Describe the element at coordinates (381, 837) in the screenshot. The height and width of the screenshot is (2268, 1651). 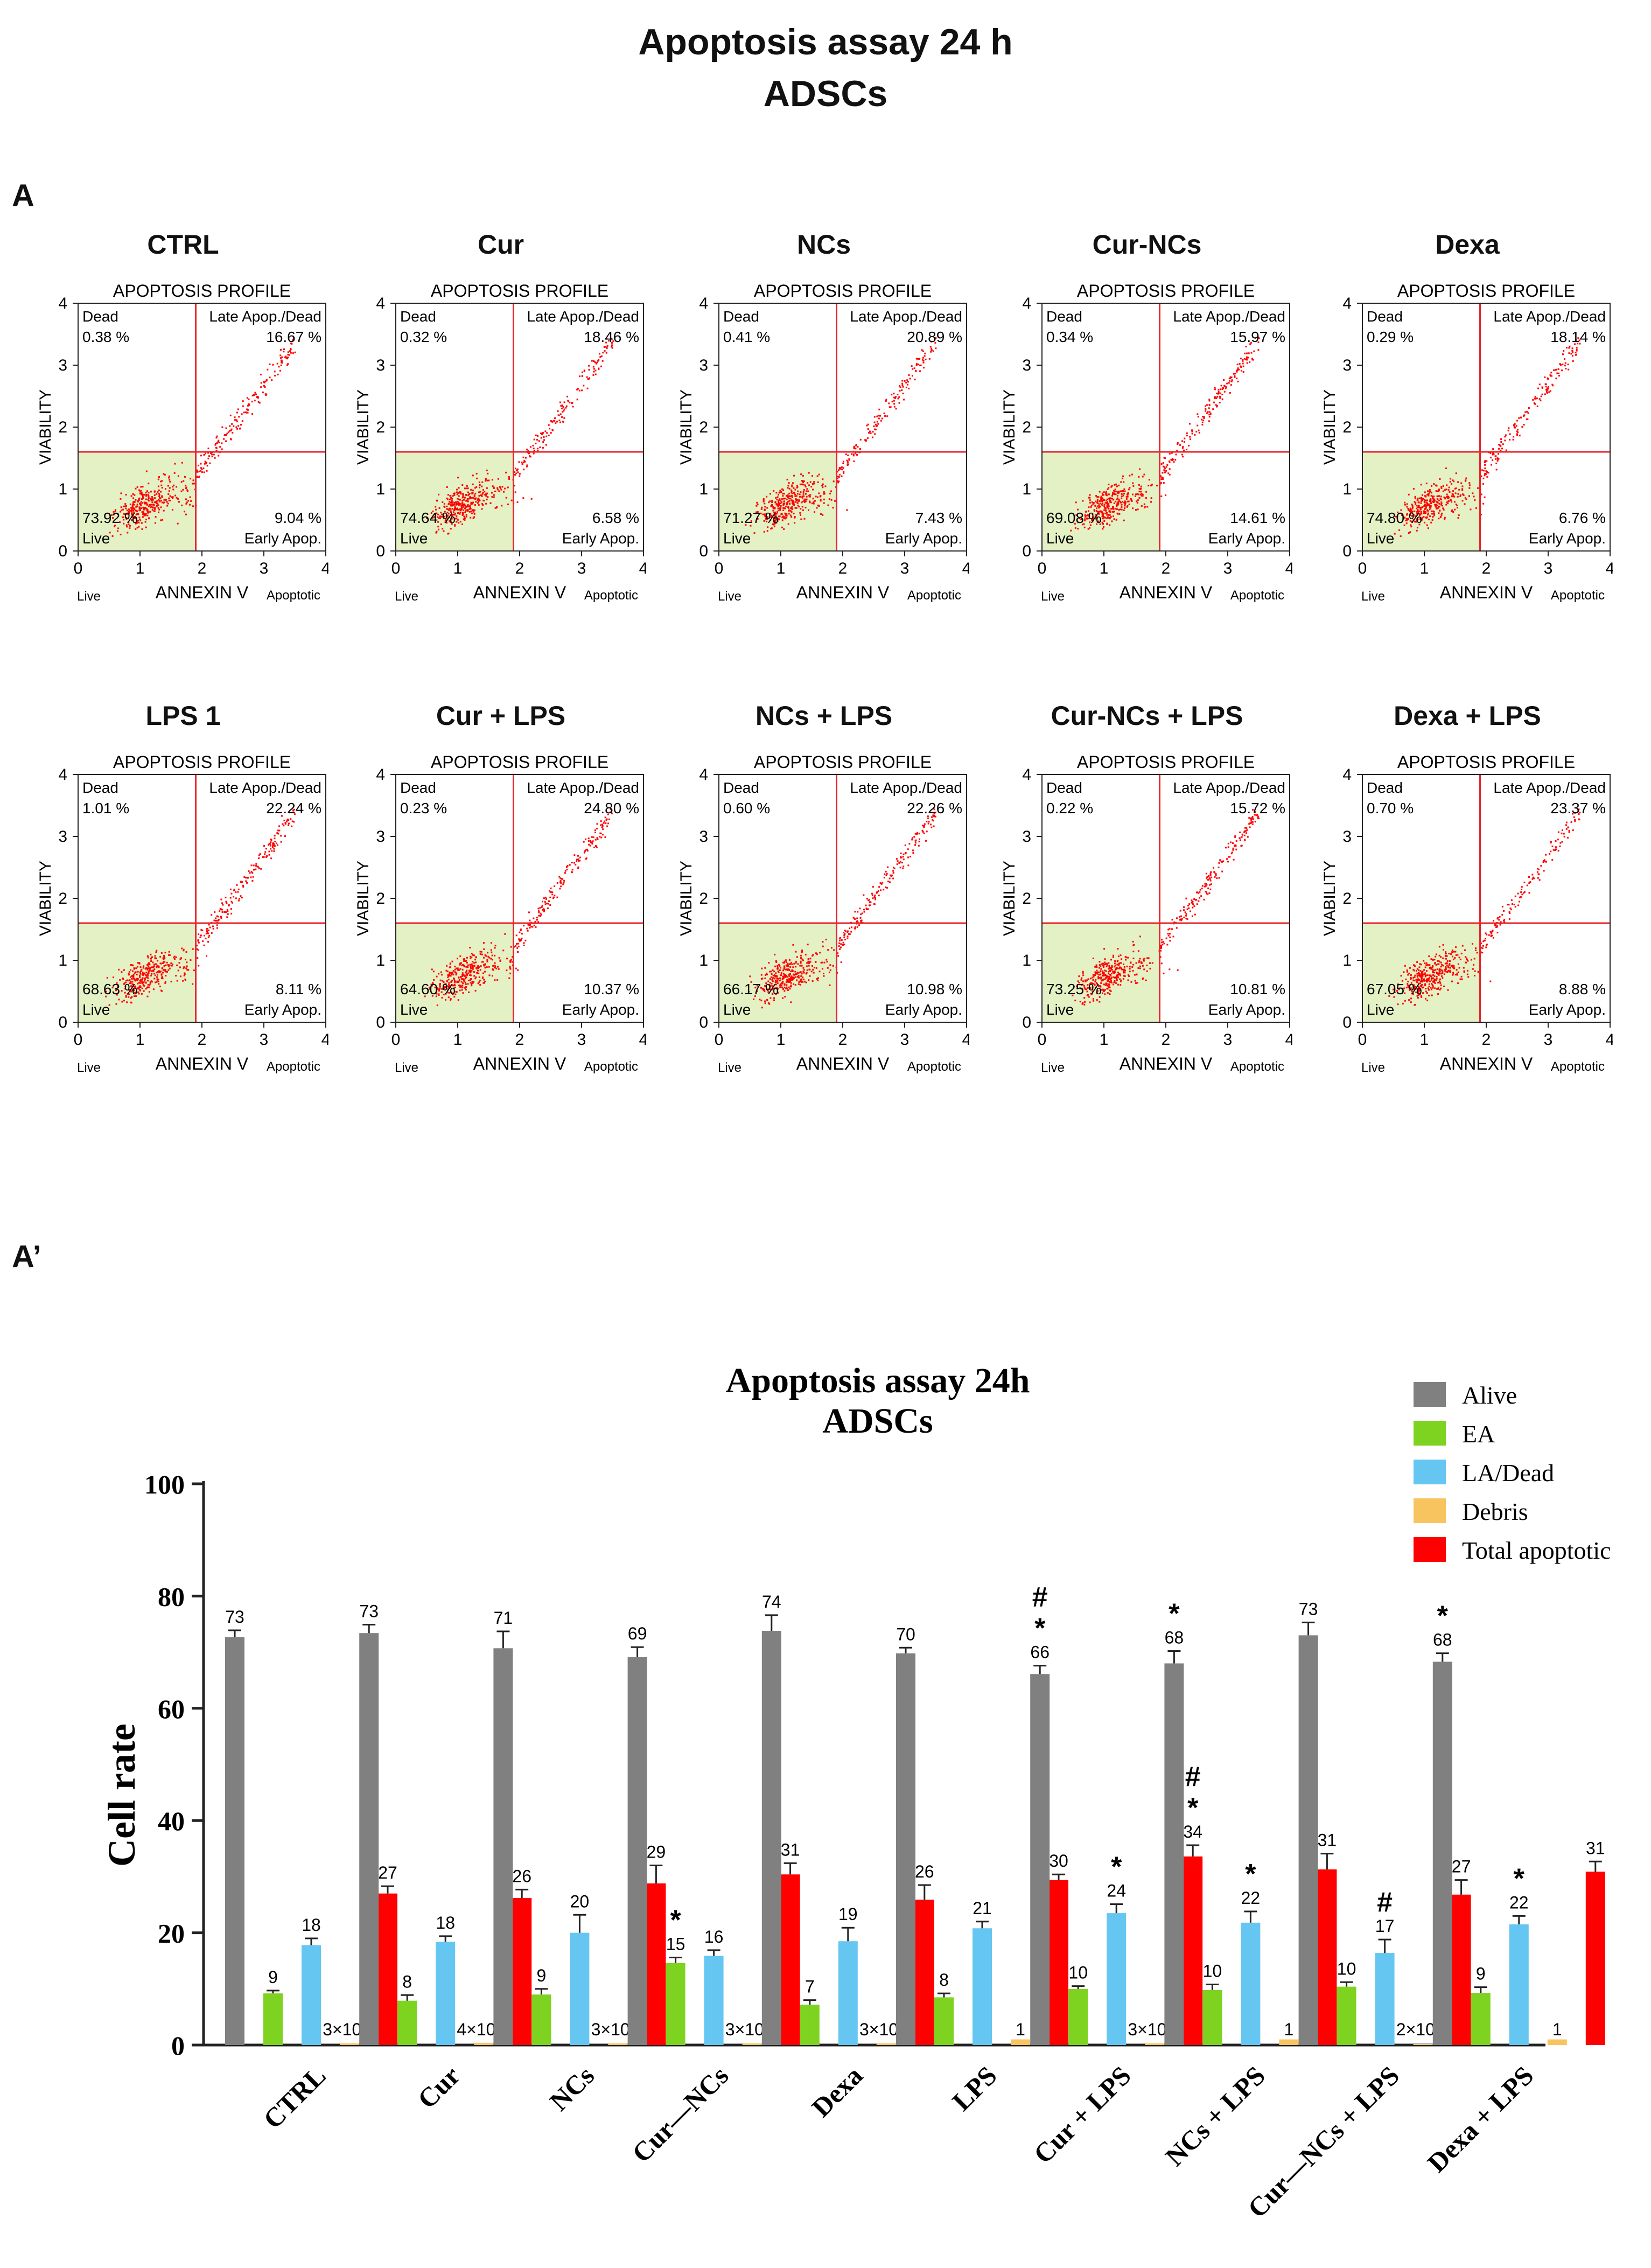
I see `y-tick-label: 3` at that location.